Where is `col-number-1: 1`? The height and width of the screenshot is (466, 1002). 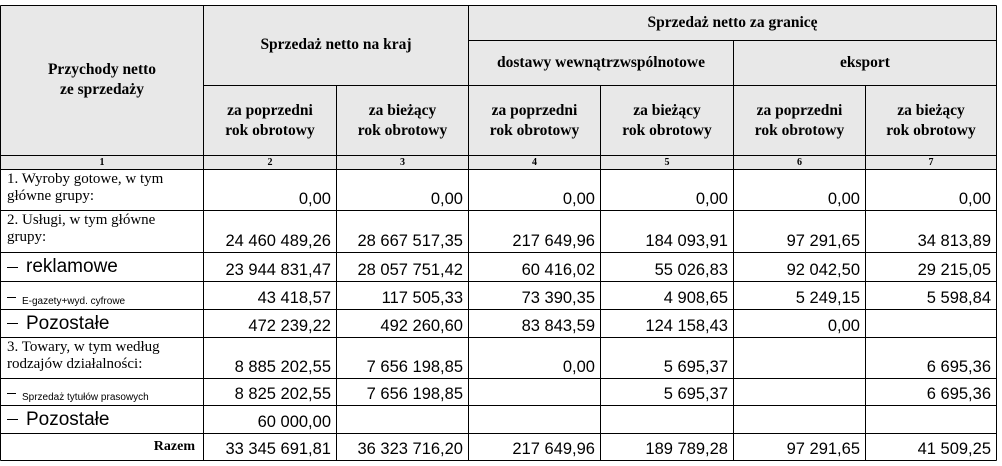
col-number-1: 1 is located at coordinates (102, 162).